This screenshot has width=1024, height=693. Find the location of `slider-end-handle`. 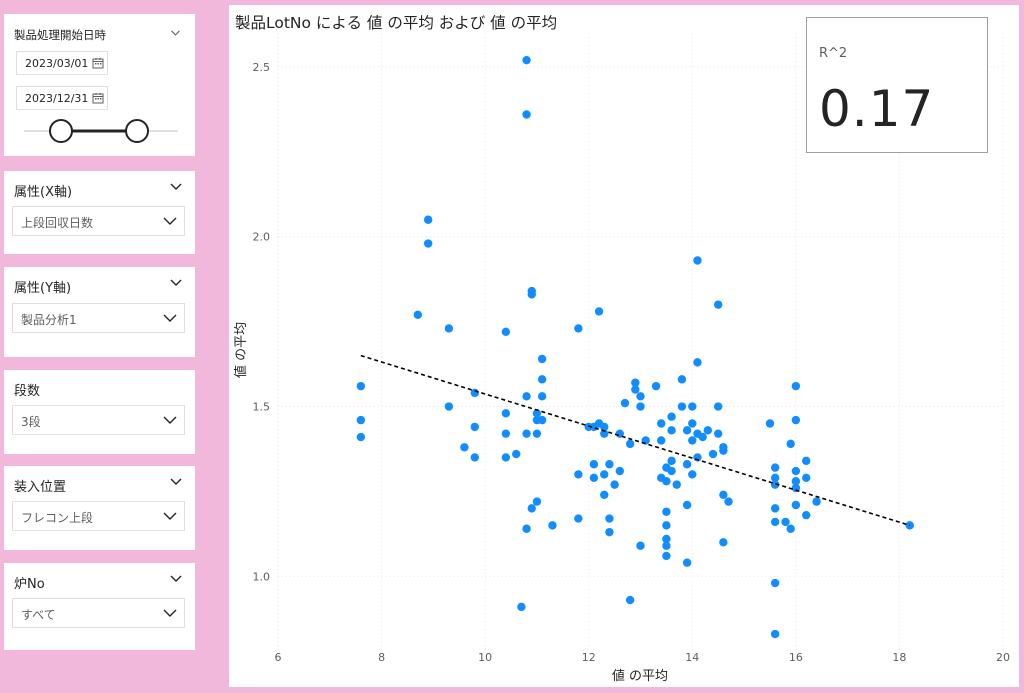

slider-end-handle is located at coordinates (137, 131).